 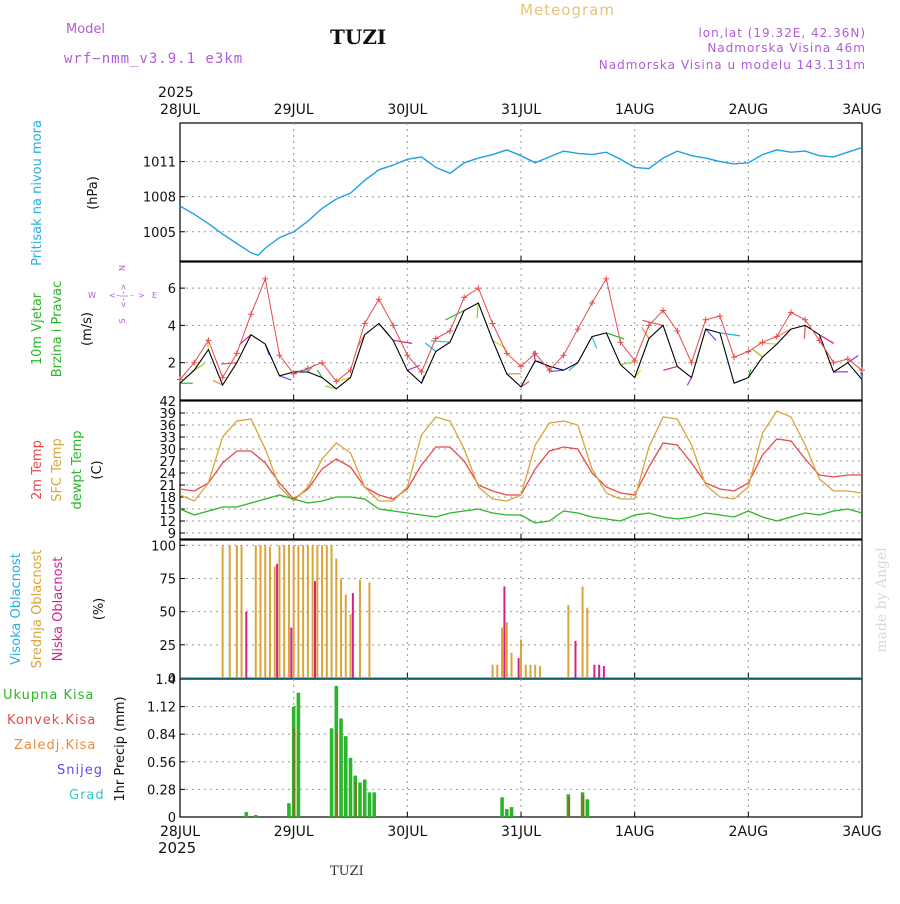 I want to click on model-name: wrf−nmm_v3.9.1 e3km, so click(x=153, y=59).